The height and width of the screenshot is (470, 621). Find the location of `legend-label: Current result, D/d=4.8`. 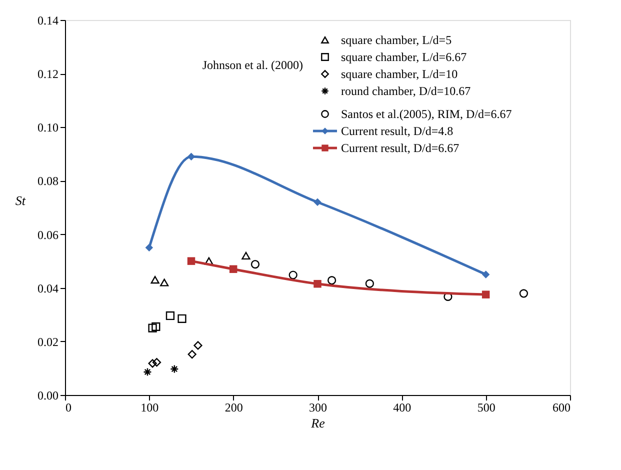

legend-label: Current result, D/d=4.8 is located at coordinates (397, 131).